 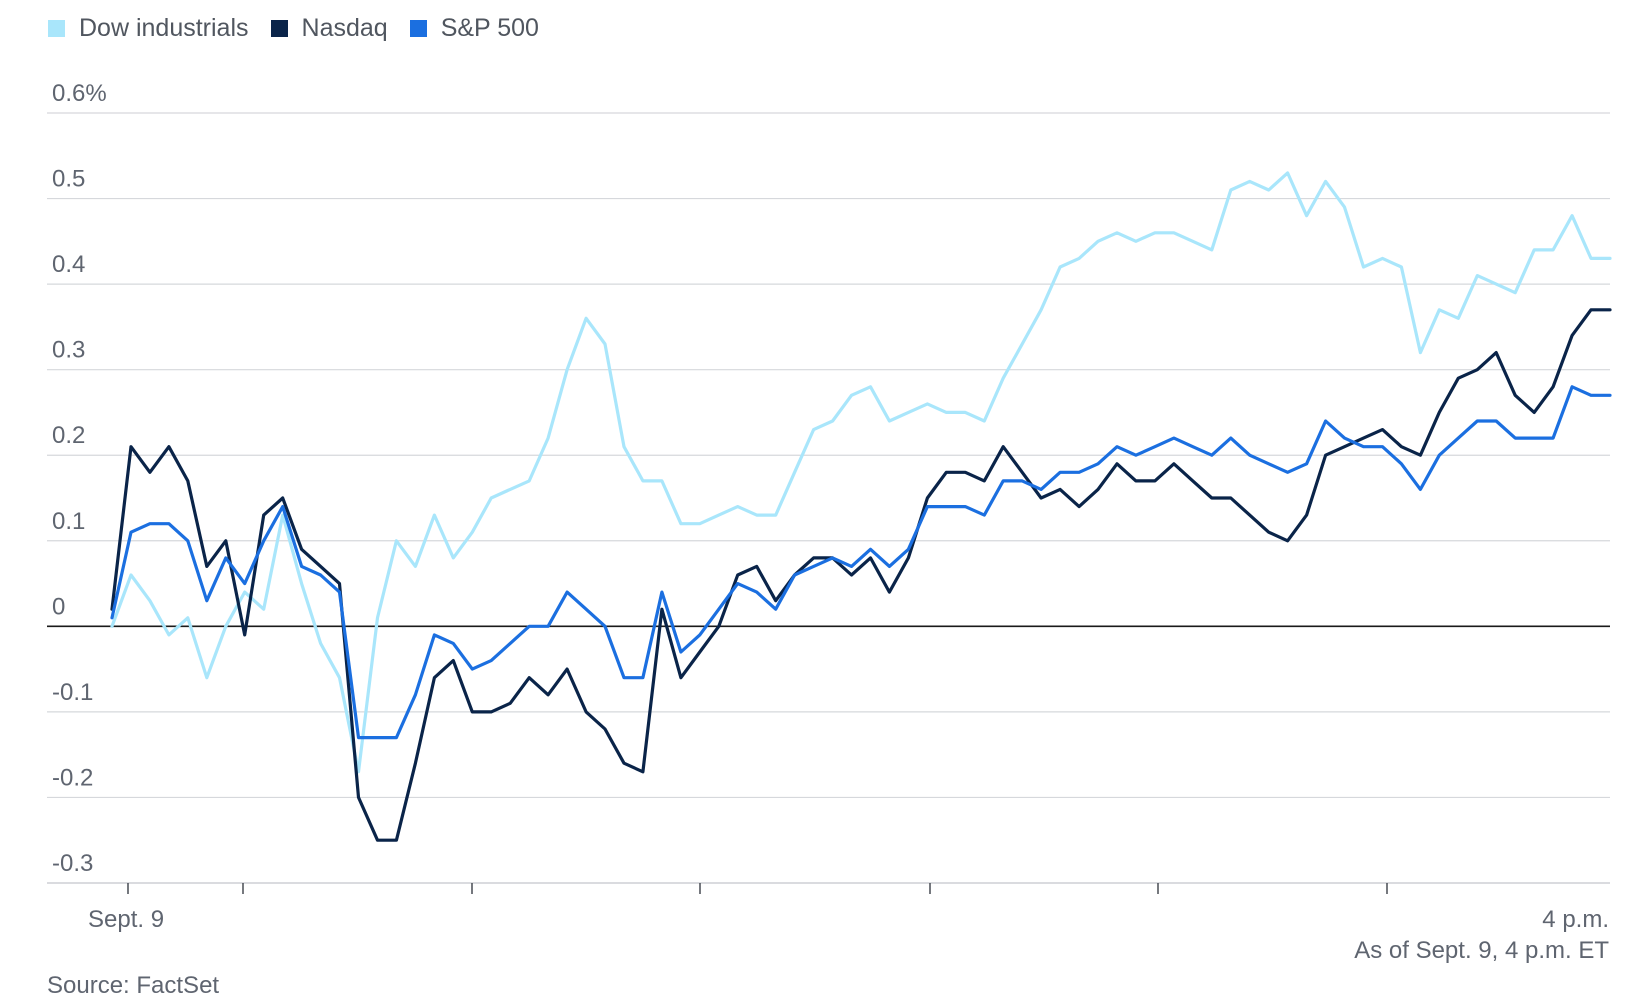 What do you see at coordinates (344, 28) in the screenshot?
I see `legend-label-nasdaq: Nasdaq` at bounding box center [344, 28].